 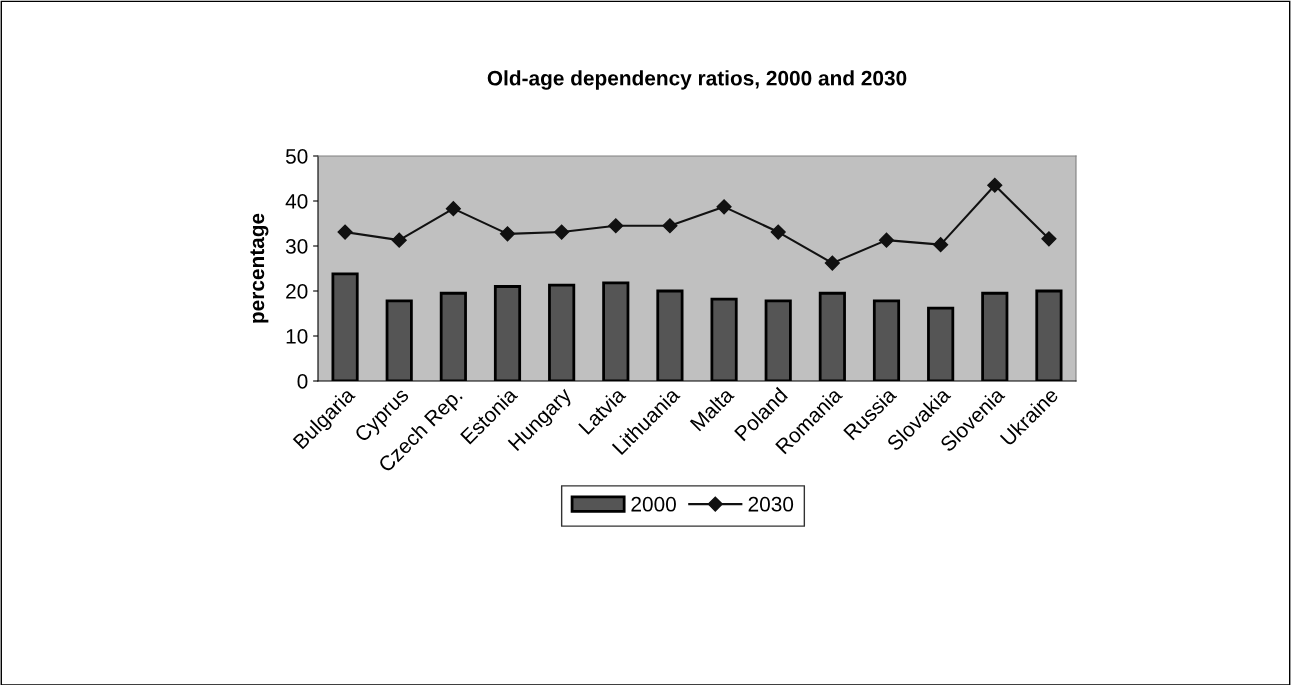 I want to click on y-tick-label: 10, so click(x=297, y=336).